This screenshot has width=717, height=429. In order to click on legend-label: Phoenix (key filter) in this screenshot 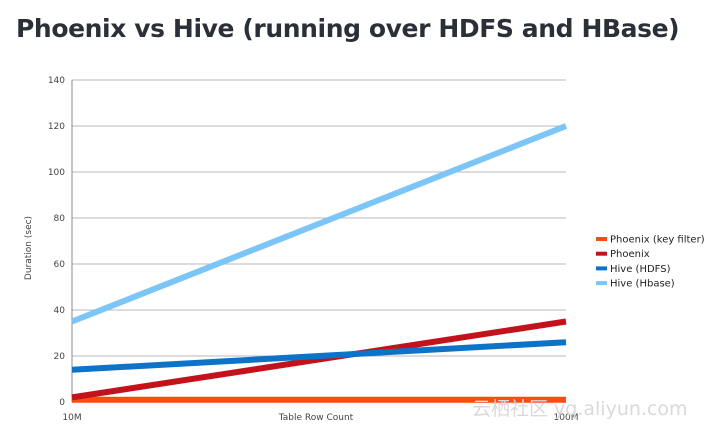, I will do `click(657, 240)`.